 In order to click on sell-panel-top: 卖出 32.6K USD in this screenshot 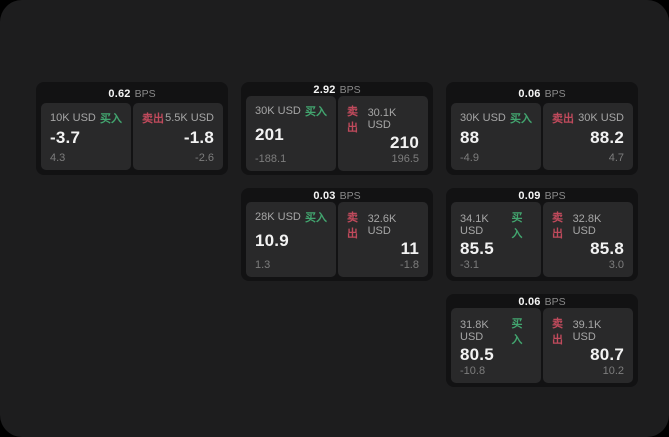, I will do `click(383, 225)`.